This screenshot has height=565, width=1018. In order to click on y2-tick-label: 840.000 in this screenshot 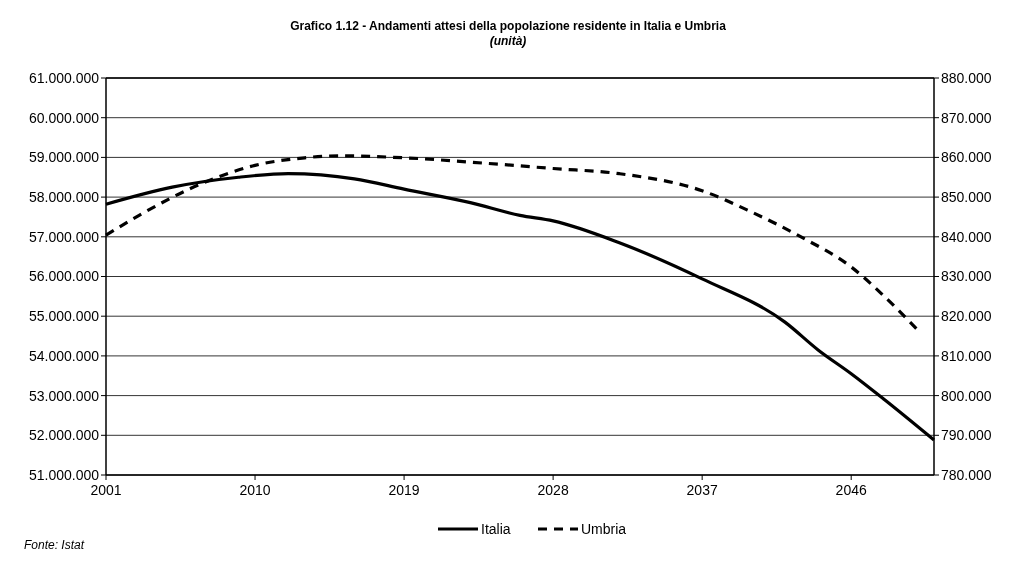, I will do `click(966, 236)`.